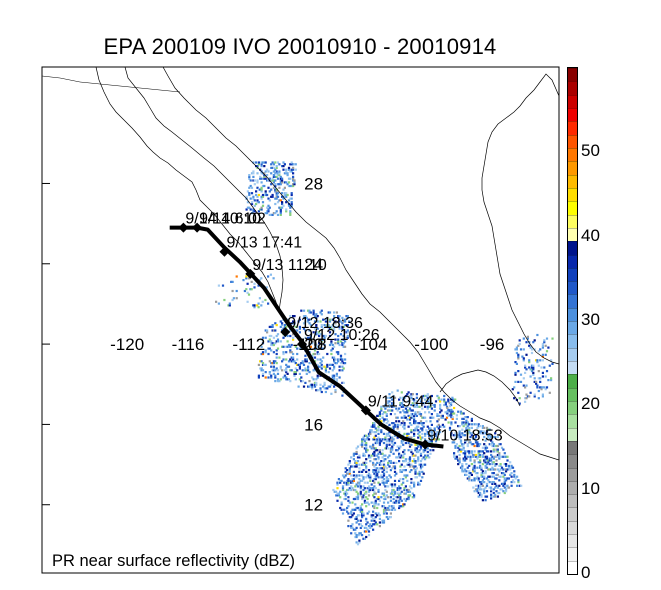 The height and width of the screenshot is (590, 661). Describe the element at coordinates (370, 344) in the screenshot. I see `lon-label: -104` at that location.